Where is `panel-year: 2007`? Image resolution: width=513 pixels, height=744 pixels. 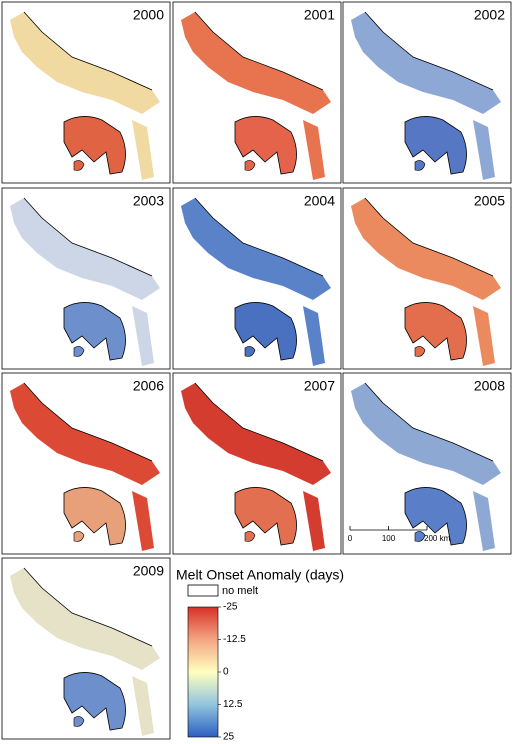
panel-year: 2007 is located at coordinates (319, 386).